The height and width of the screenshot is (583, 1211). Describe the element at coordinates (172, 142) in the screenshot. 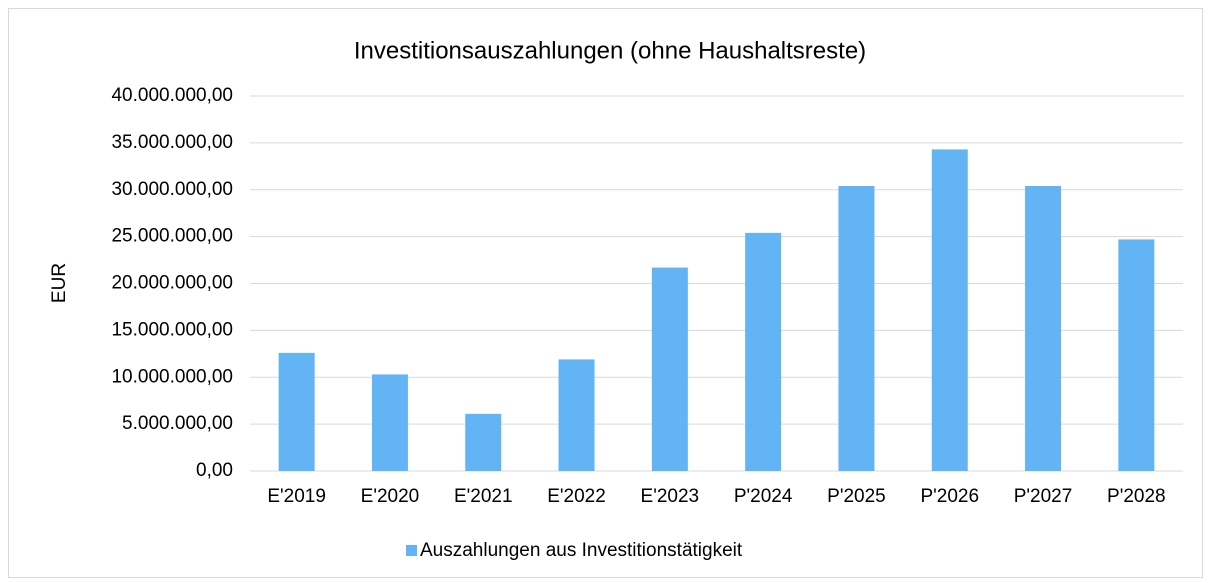

I see `y-tick-label: 35.000.000,00` at that location.